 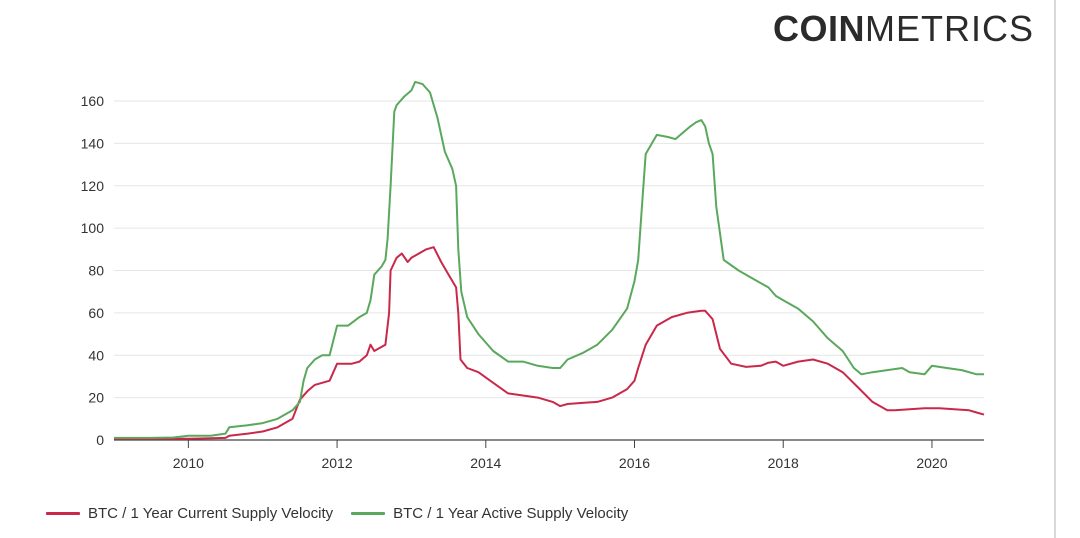 What do you see at coordinates (93, 101) in the screenshot?
I see `y-tick-label-160: 160` at bounding box center [93, 101].